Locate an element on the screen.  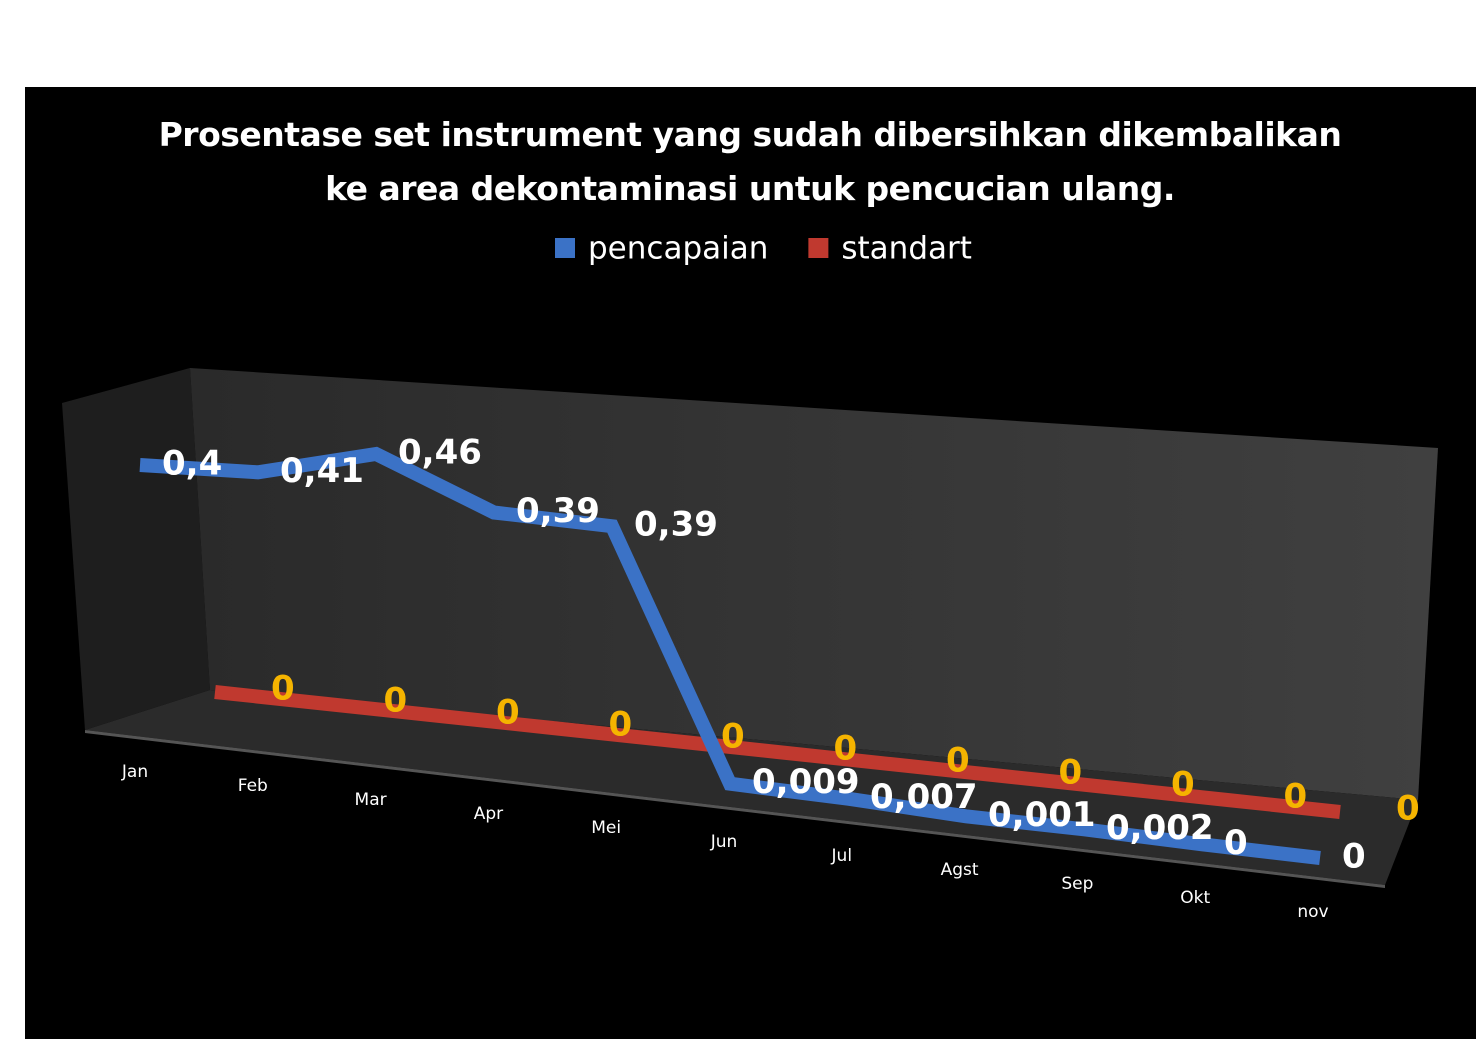
data-label: 0,46 is located at coordinates (440, 453).